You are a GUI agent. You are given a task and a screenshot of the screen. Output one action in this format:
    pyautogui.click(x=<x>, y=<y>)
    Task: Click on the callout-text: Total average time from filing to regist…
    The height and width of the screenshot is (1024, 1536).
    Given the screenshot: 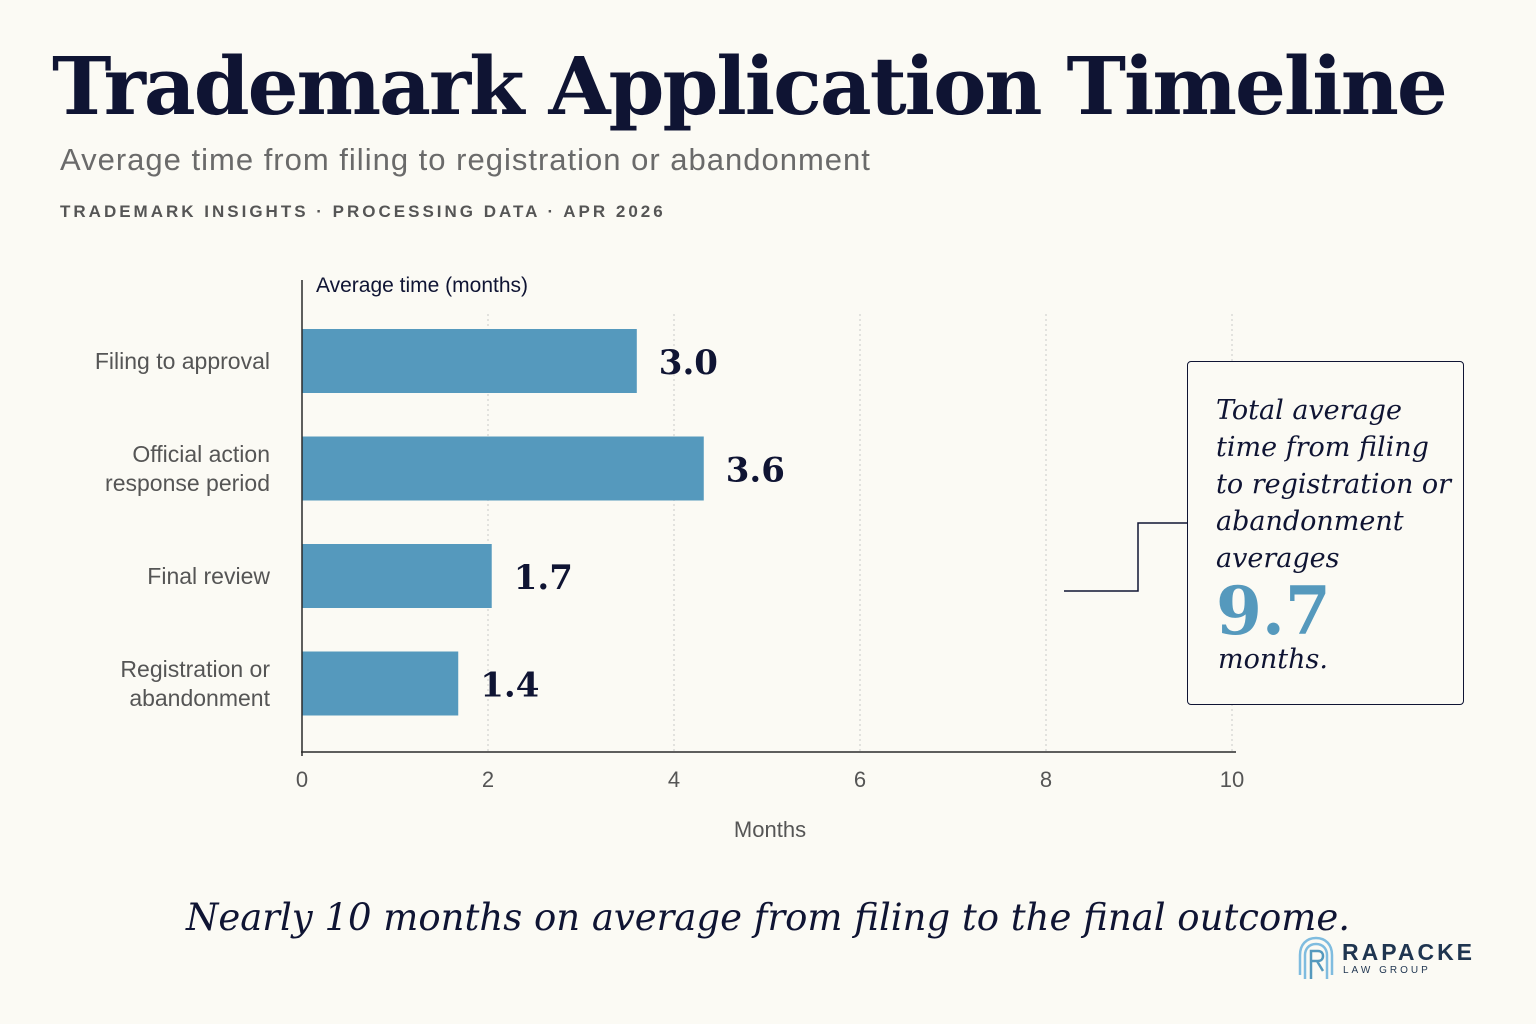 What is the action you would take?
    pyautogui.click(x=1334, y=484)
    